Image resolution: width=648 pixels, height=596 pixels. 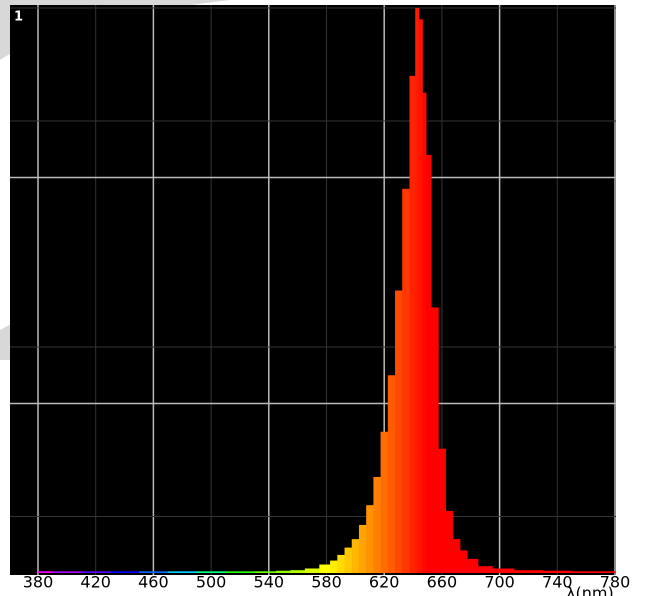 What do you see at coordinates (269, 582) in the screenshot?
I see `x-tick-label: 540` at bounding box center [269, 582].